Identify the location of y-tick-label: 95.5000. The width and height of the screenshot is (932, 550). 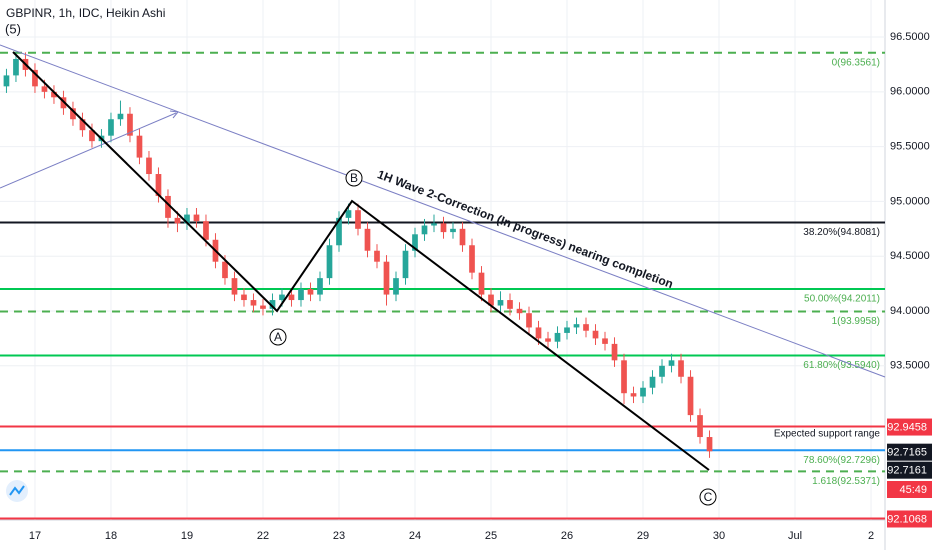
(910, 147).